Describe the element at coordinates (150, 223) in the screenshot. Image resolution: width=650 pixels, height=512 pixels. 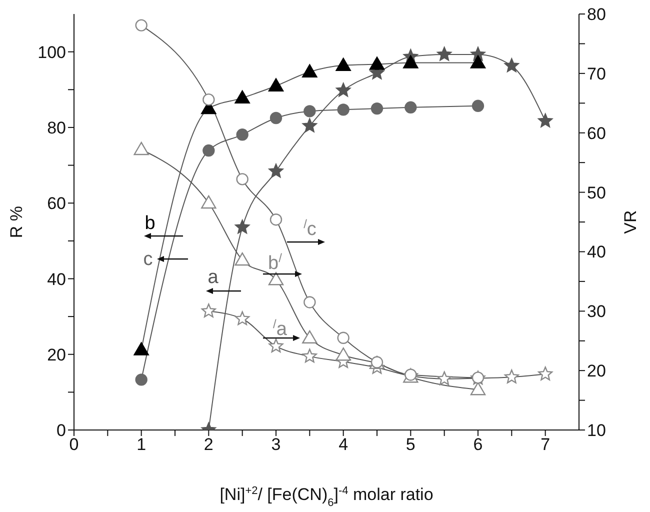
I see `series-label: b` at that location.